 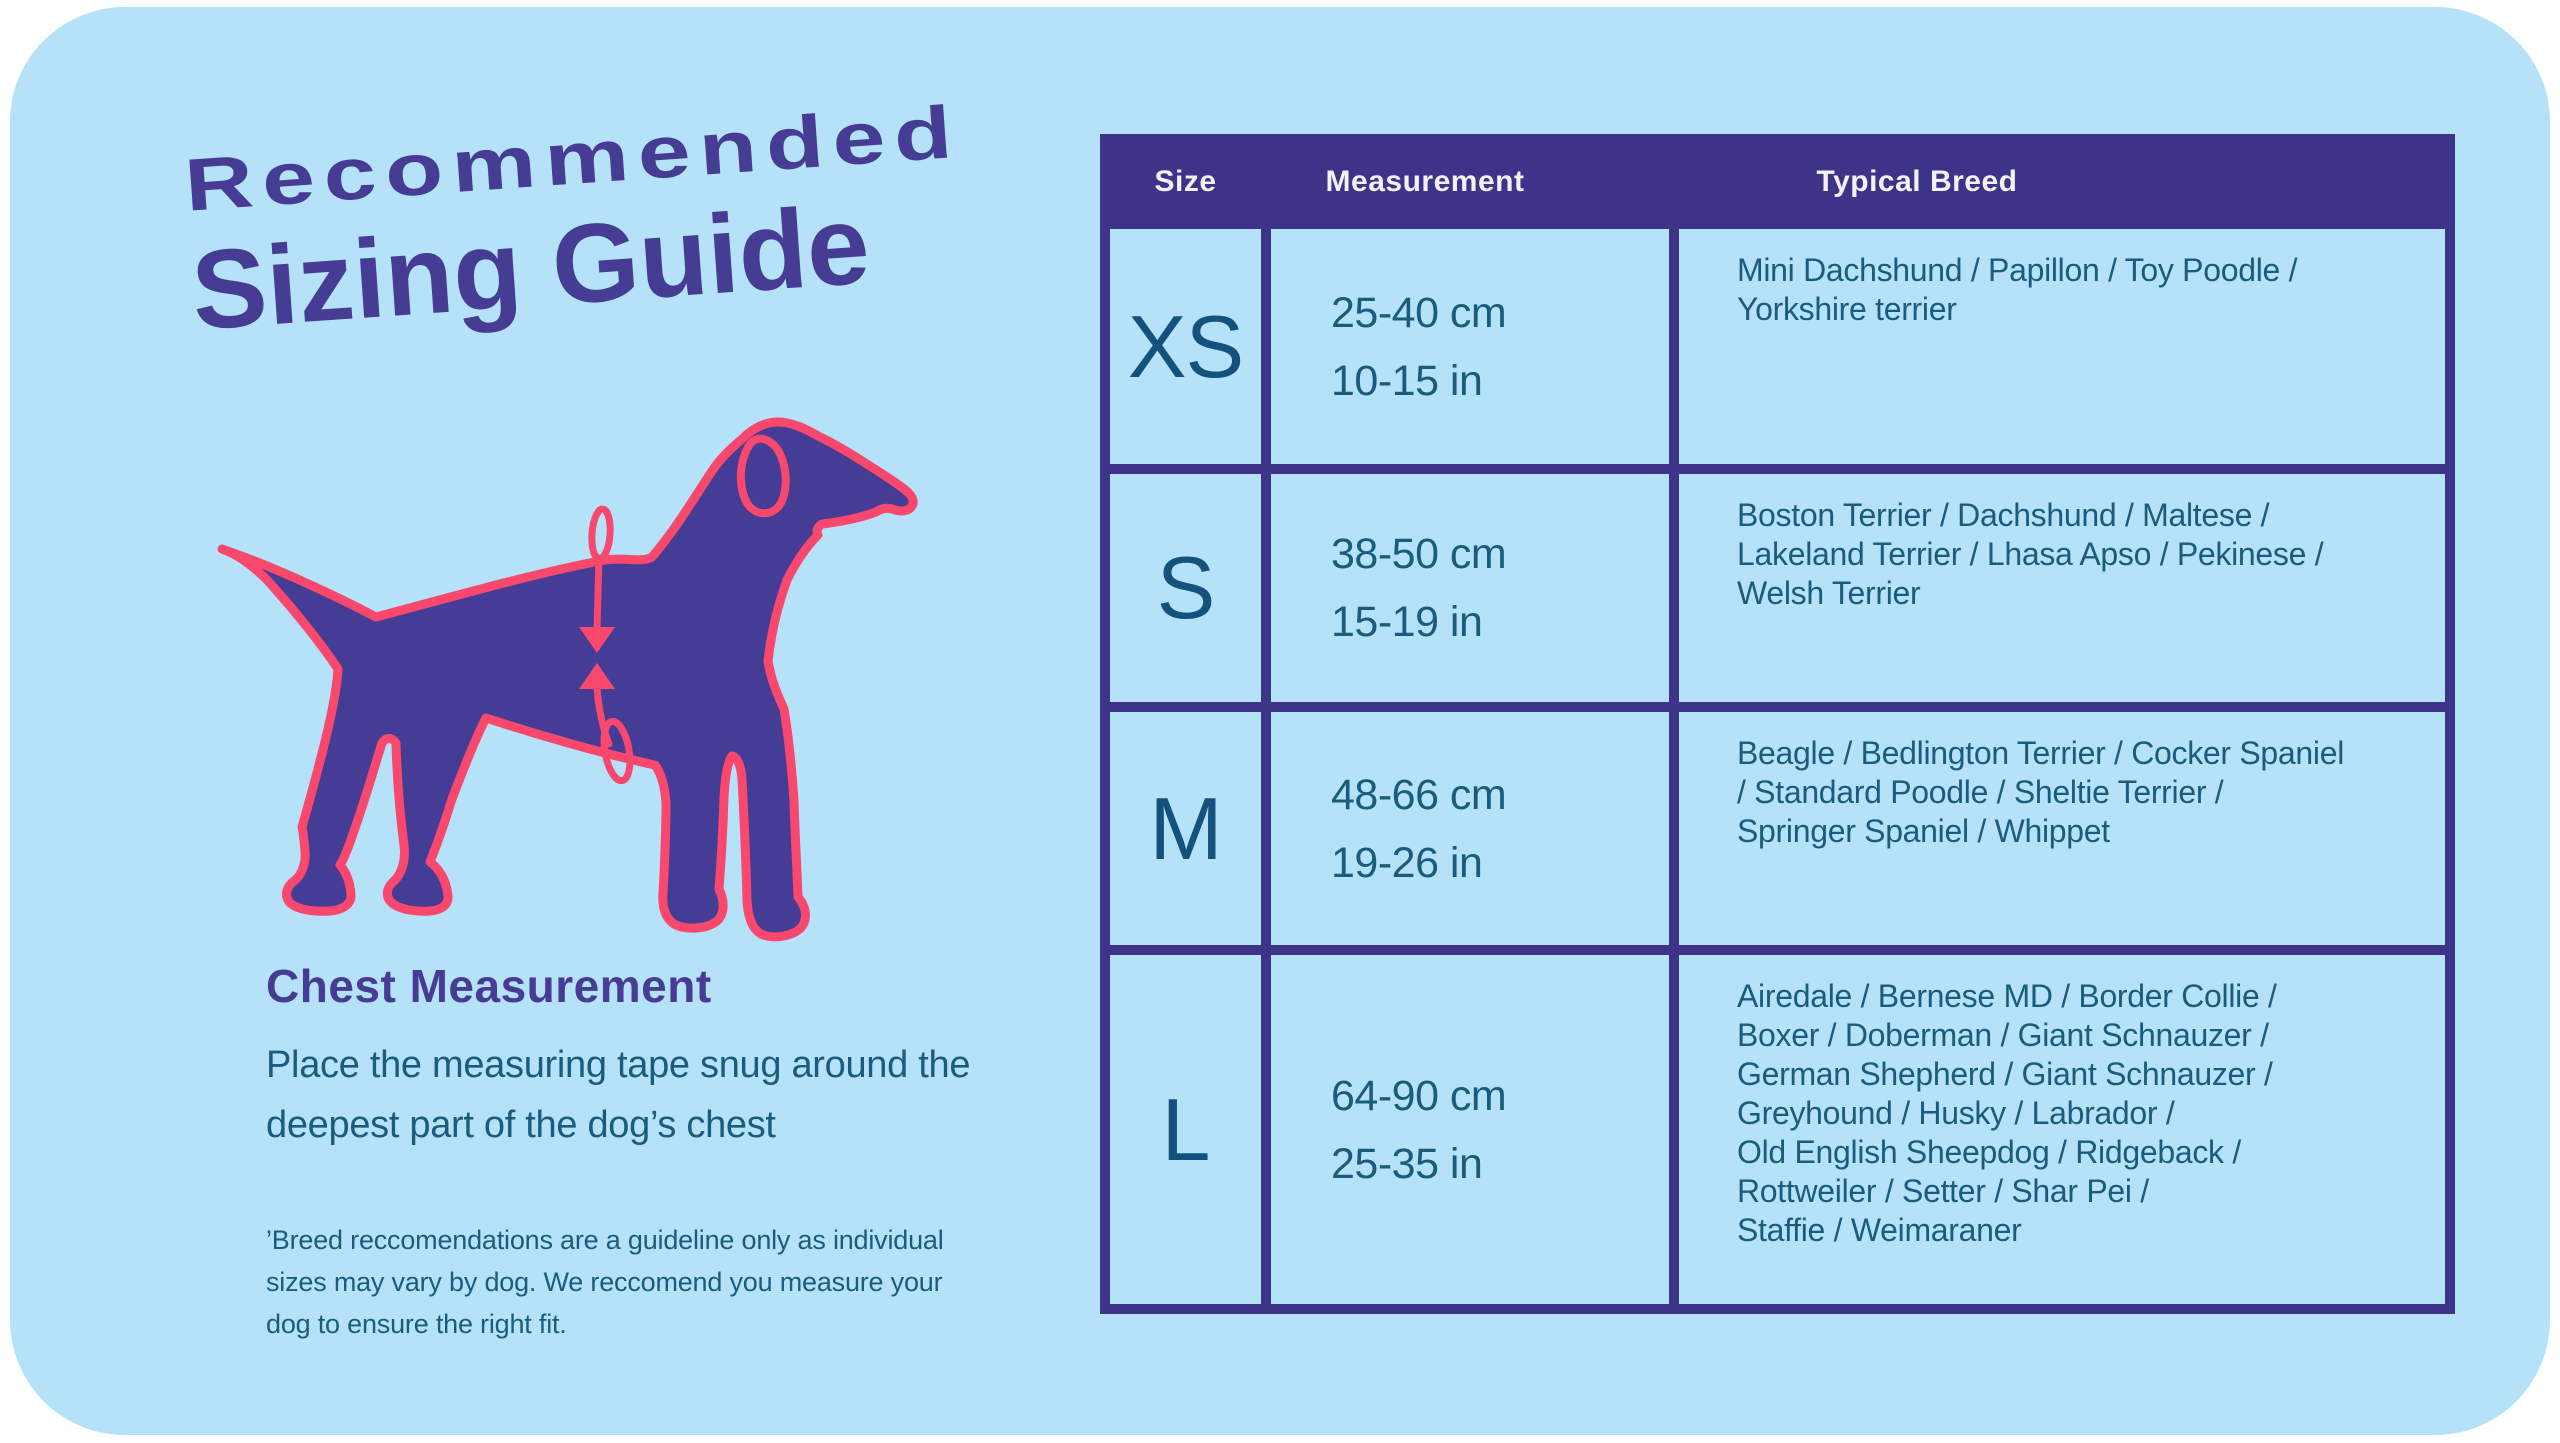 What do you see at coordinates (1956, 1113) in the screenshot?
I see `breed-line: Greyhound / Husky / Labrador /` at bounding box center [1956, 1113].